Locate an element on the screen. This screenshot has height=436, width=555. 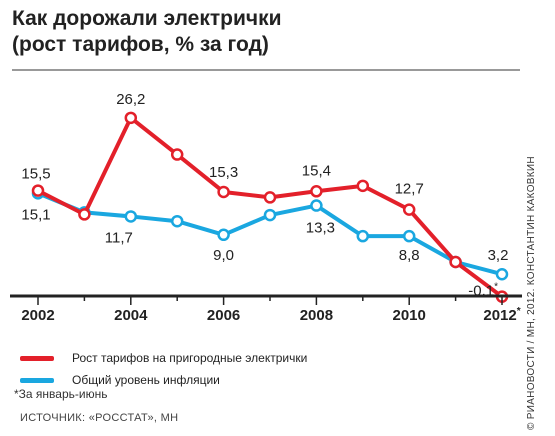
legend-item-inflation: Общий уровень инфляции is located at coordinates (120, 380).